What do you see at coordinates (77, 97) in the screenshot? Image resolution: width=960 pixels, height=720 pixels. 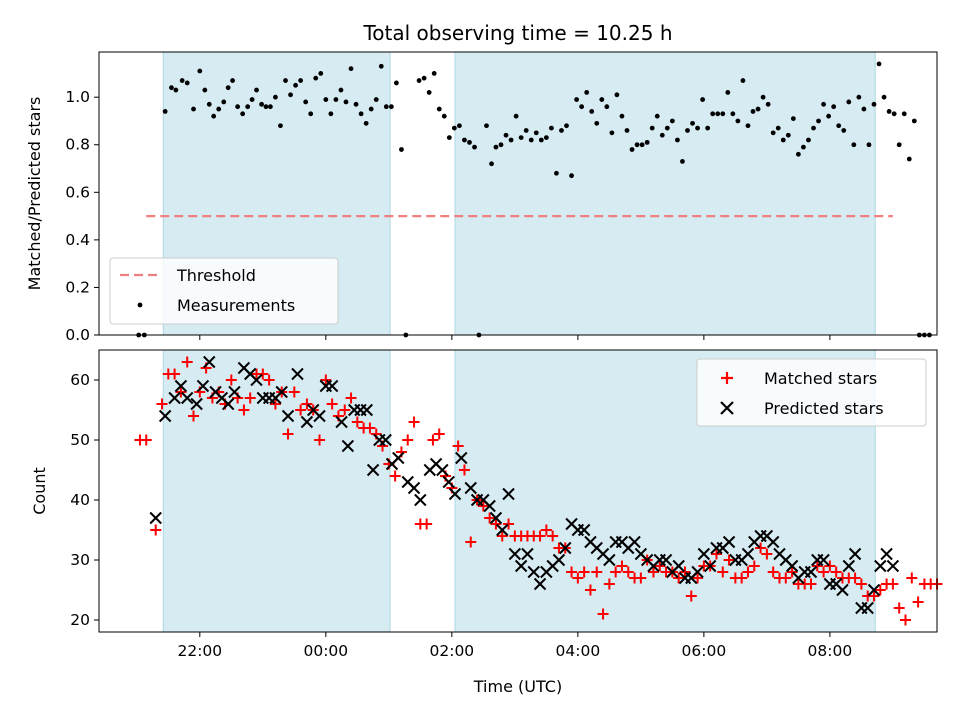 I see `y-tick-label: 1.0` at bounding box center [77, 97].